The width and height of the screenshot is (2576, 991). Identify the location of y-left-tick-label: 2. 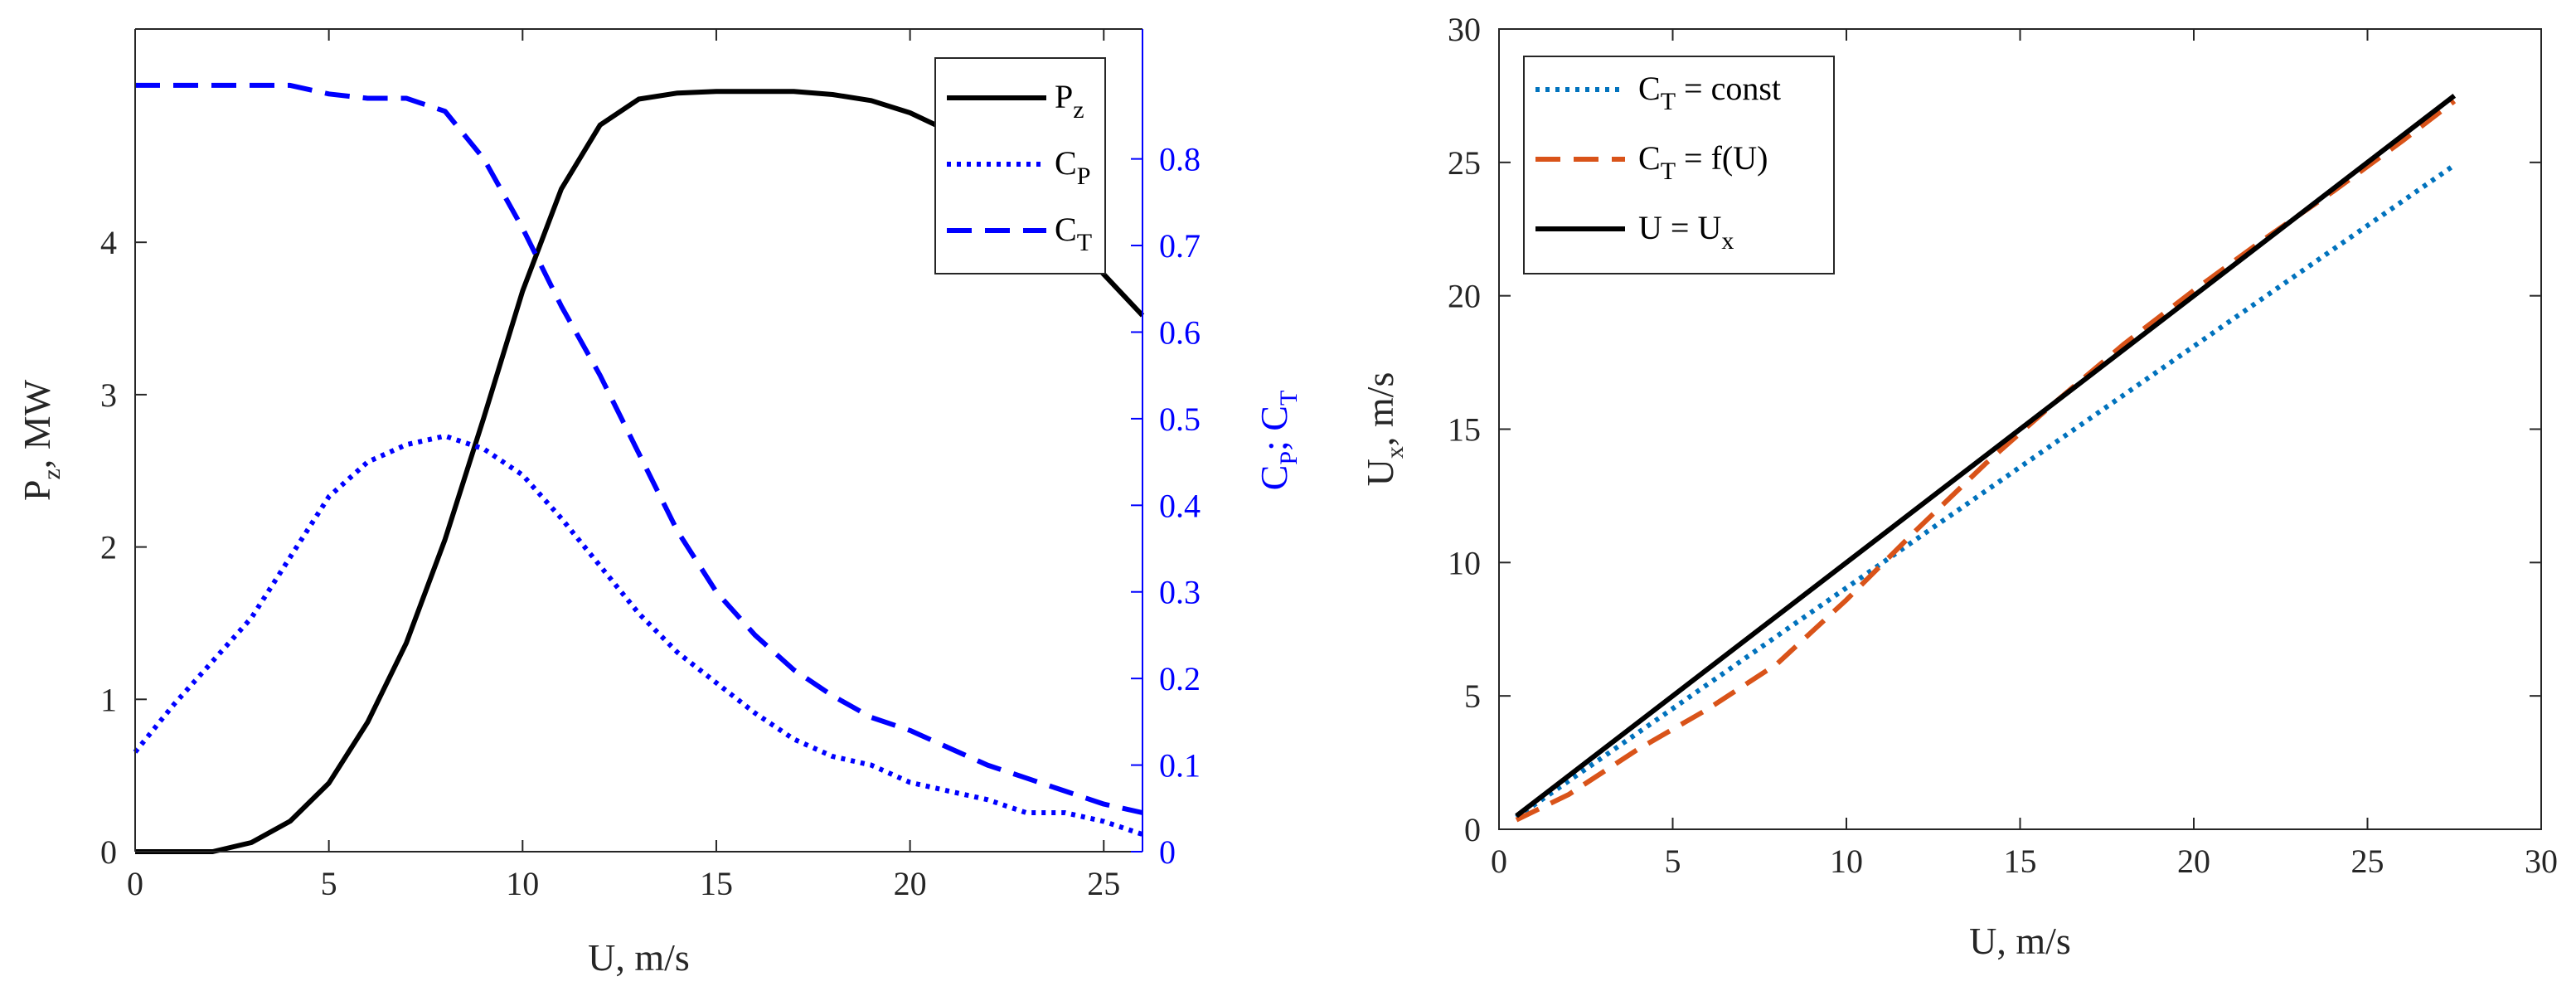
(108, 547).